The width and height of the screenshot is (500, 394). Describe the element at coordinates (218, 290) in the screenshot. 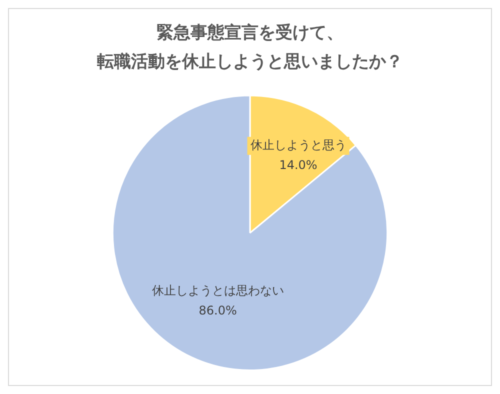

I see `slice-label: 休止しようとは思わない` at that location.